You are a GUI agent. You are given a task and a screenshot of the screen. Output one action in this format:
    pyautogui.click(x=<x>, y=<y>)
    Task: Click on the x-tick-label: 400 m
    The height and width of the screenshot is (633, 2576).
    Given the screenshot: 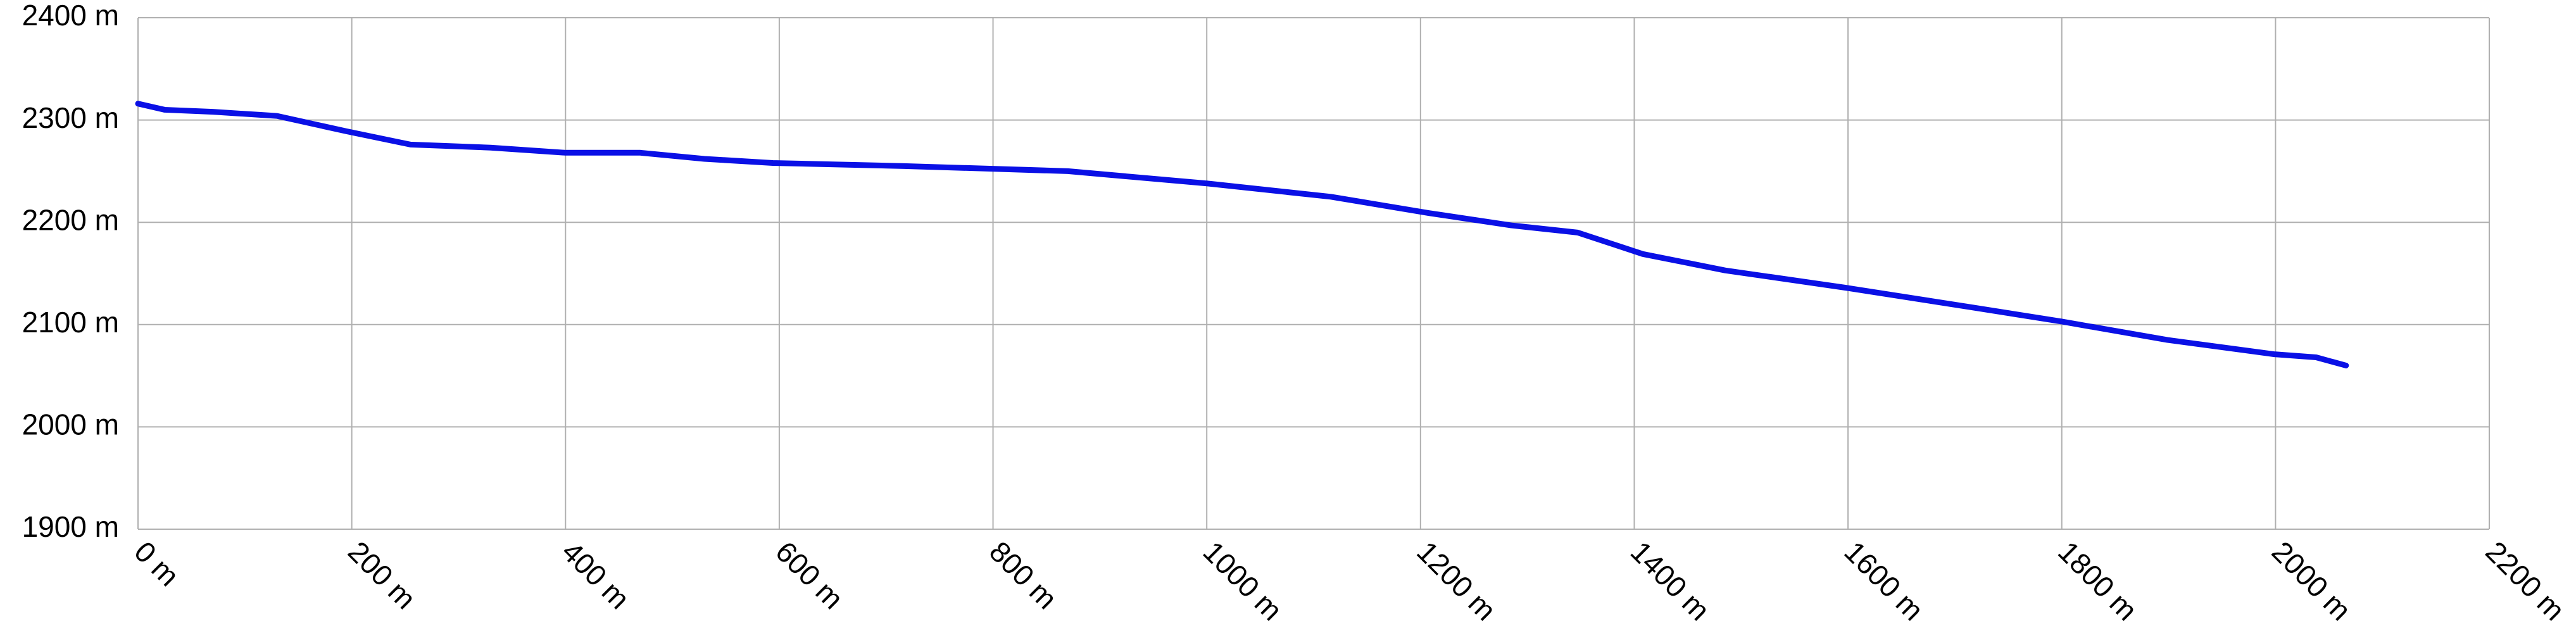 What is the action you would take?
    pyautogui.click(x=596, y=575)
    